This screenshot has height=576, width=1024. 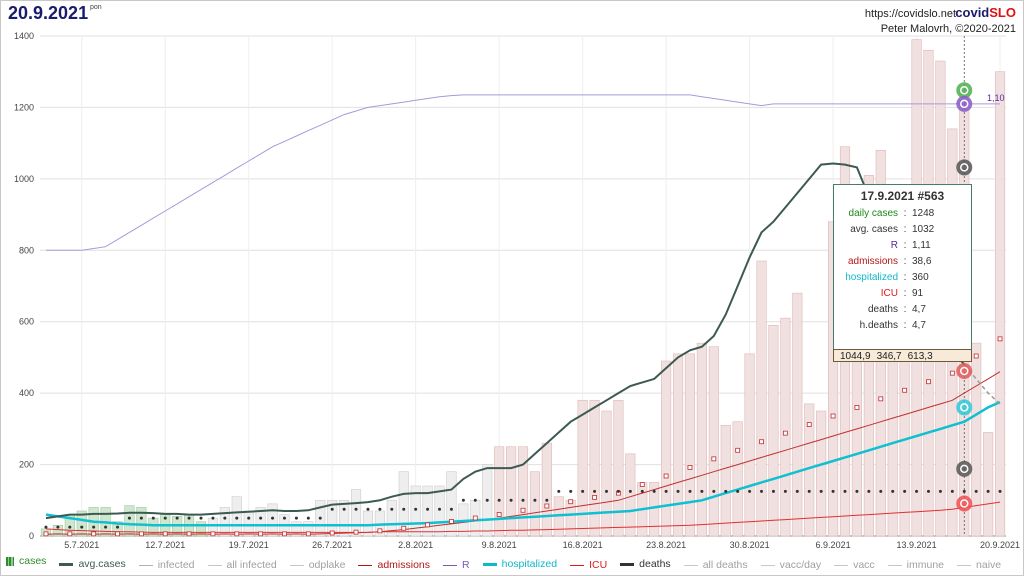 I want to click on x-tick-label: 20.9.2021, so click(x=1000, y=545).